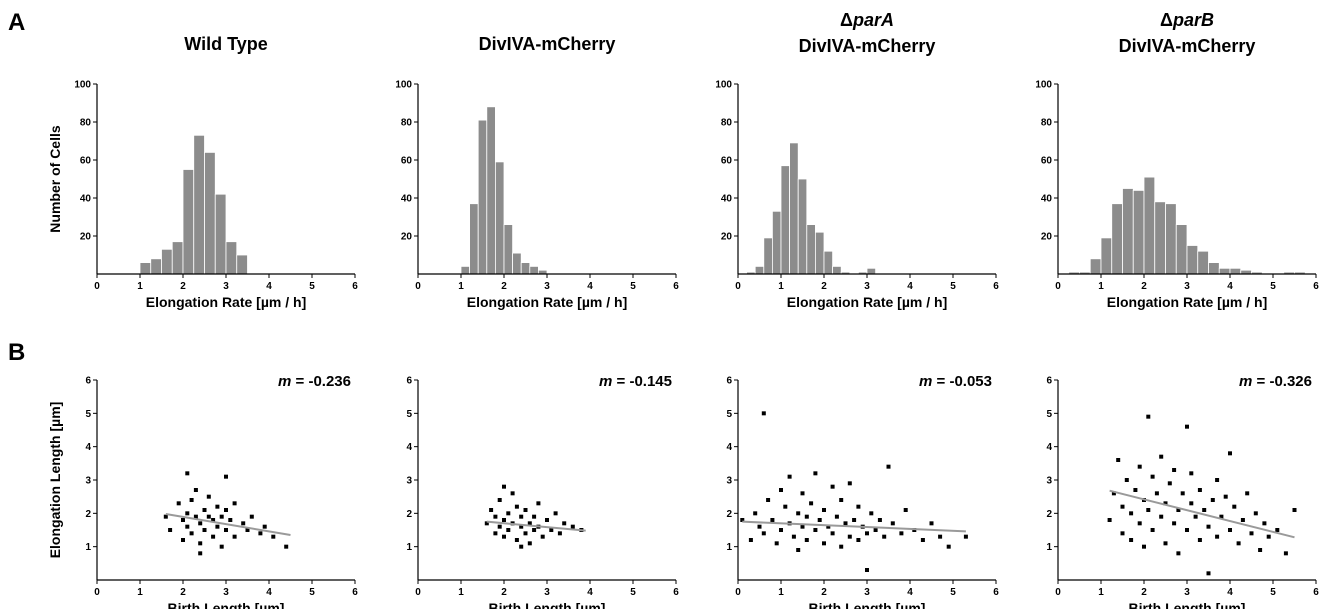 This screenshot has width=1324, height=609. I want to click on y-tick-label: 6, so click(729, 381).